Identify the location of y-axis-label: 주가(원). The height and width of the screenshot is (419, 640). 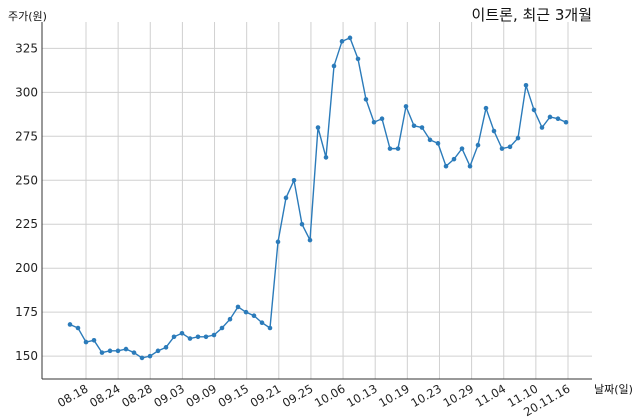
(27, 16).